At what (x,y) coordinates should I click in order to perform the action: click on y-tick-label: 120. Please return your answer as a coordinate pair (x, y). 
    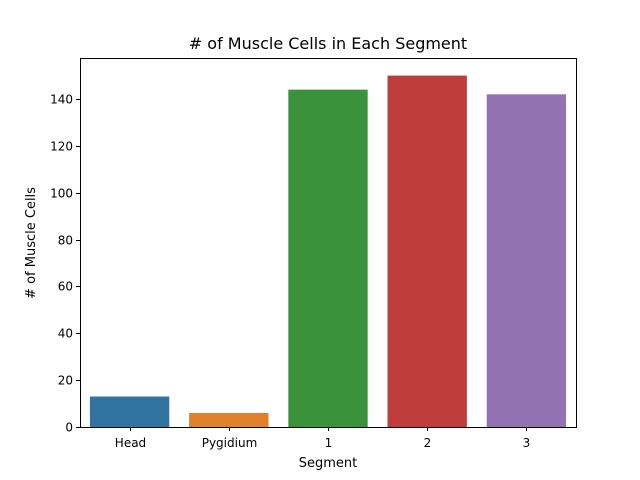
    Looking at the image, I should click on (61, 147).